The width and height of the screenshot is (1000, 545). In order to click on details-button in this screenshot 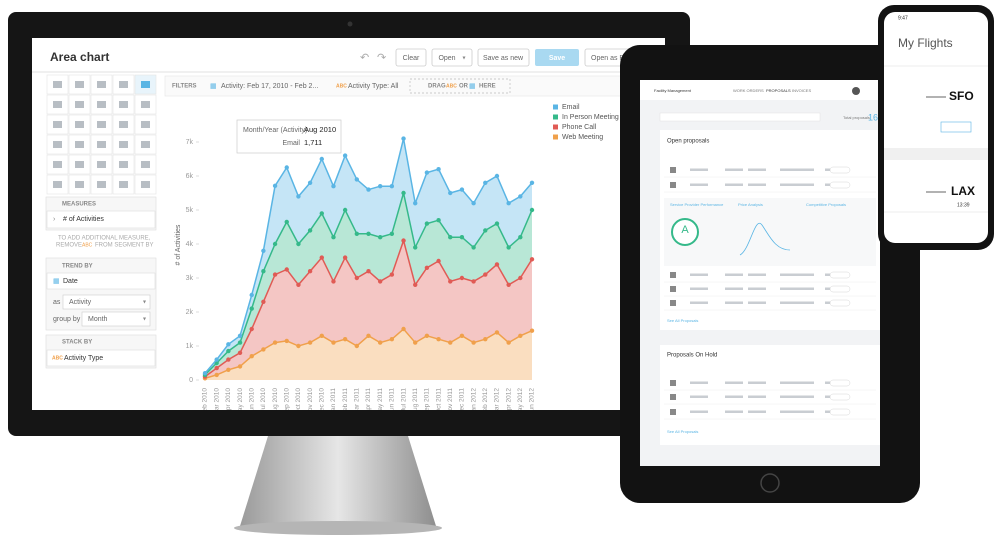, I will do `click(956, 127)`.